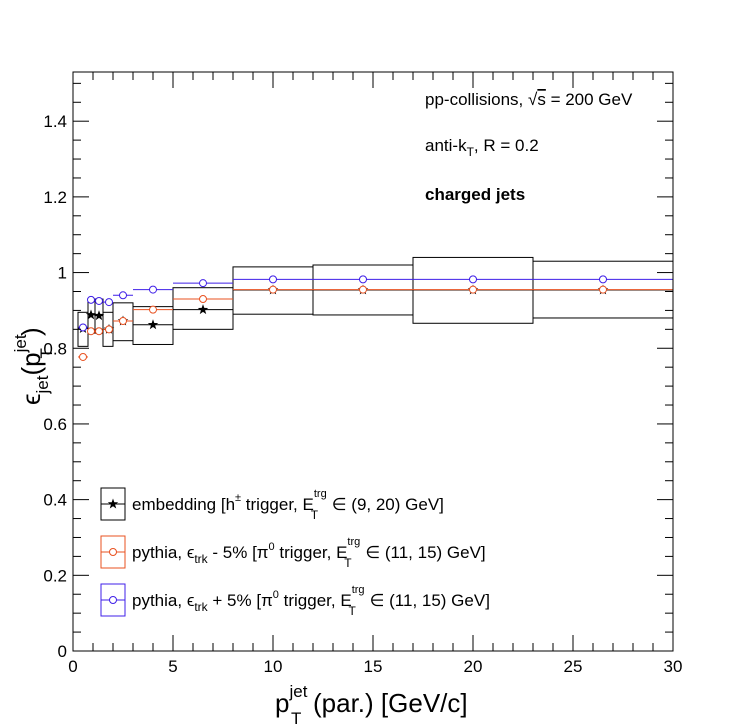 Image resolution: width=748 pixels, height=724 pixels. Describe the element at coordinates (113, 600) in the screenshot. I see `legend-circle-marker-plus` at that location.